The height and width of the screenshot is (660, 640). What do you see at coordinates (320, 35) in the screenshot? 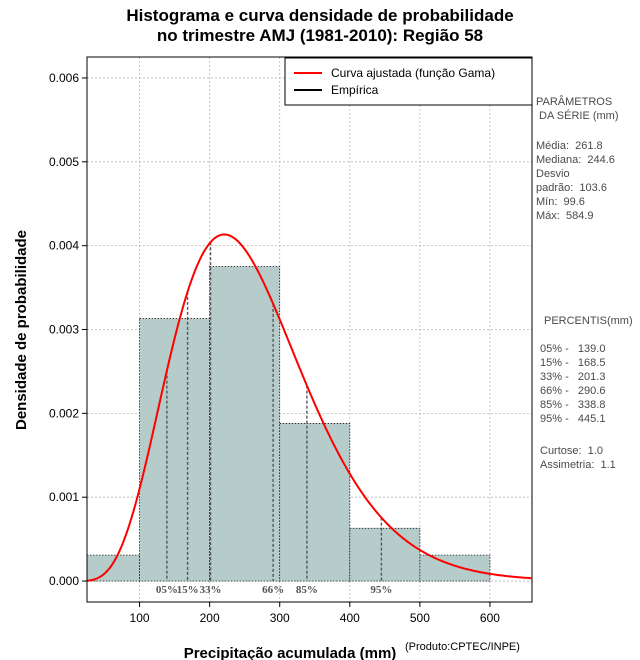
I see `title-line-2: no trimestre AMJ (1981-2010): Região 58` at bounding box center [320, 35].